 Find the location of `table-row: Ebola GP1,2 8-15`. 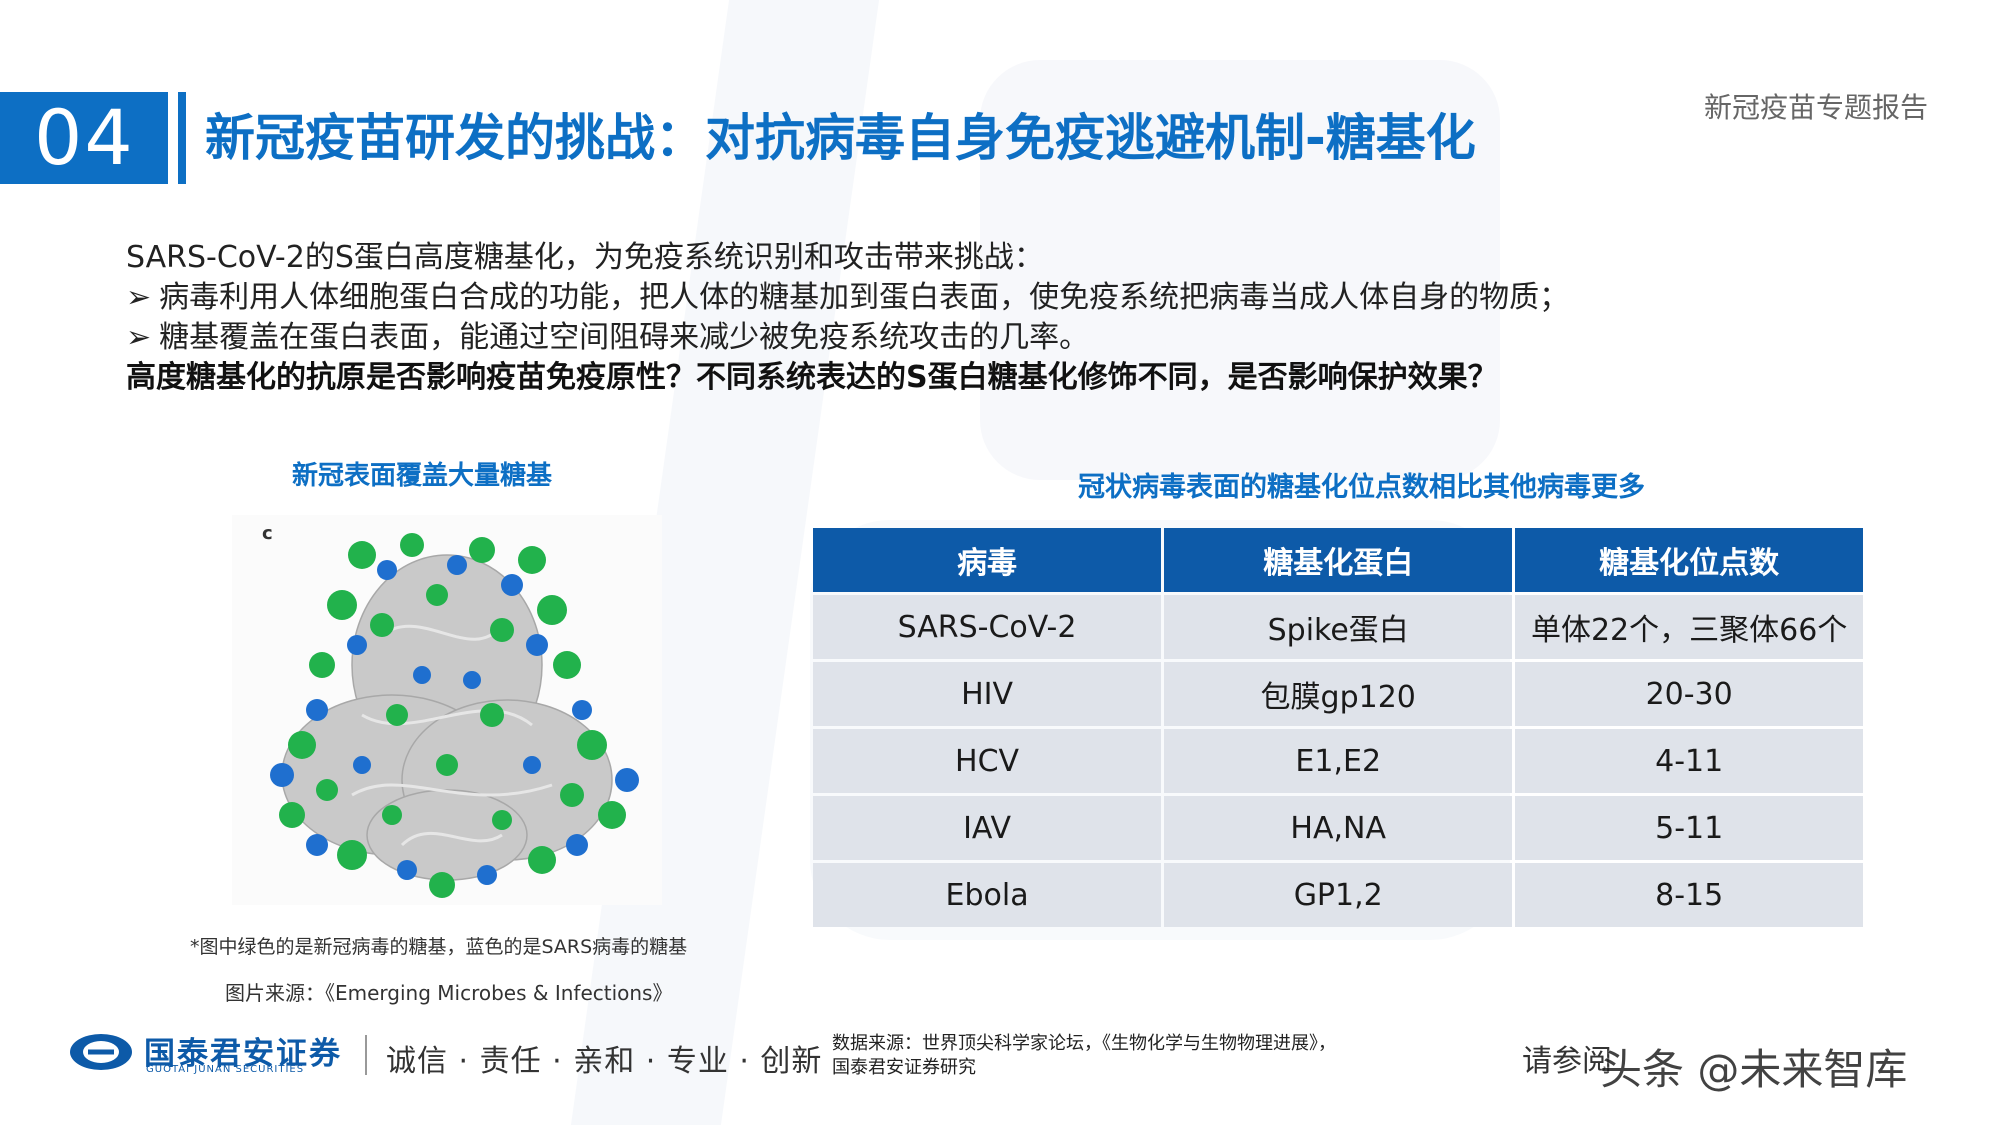

table-row: Ebola GP1,2 8-15 is located at coordinates (1338, 895).